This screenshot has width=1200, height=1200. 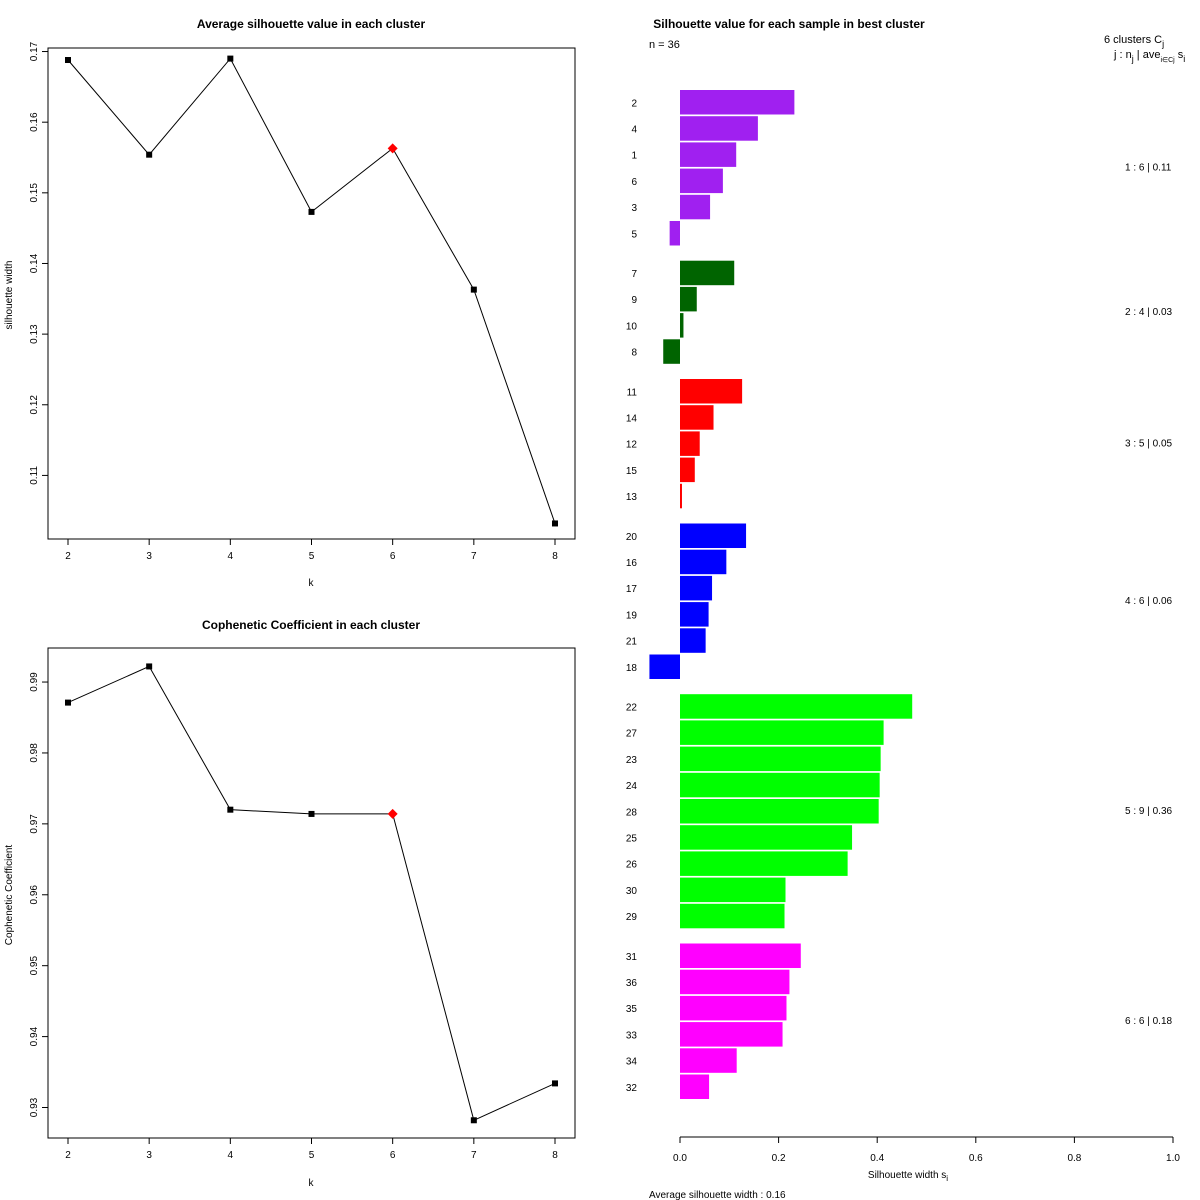 I want to click on cophenetic-x-ticks: 2 3 4 5 6 7 8, so click(x=311, y=1149).